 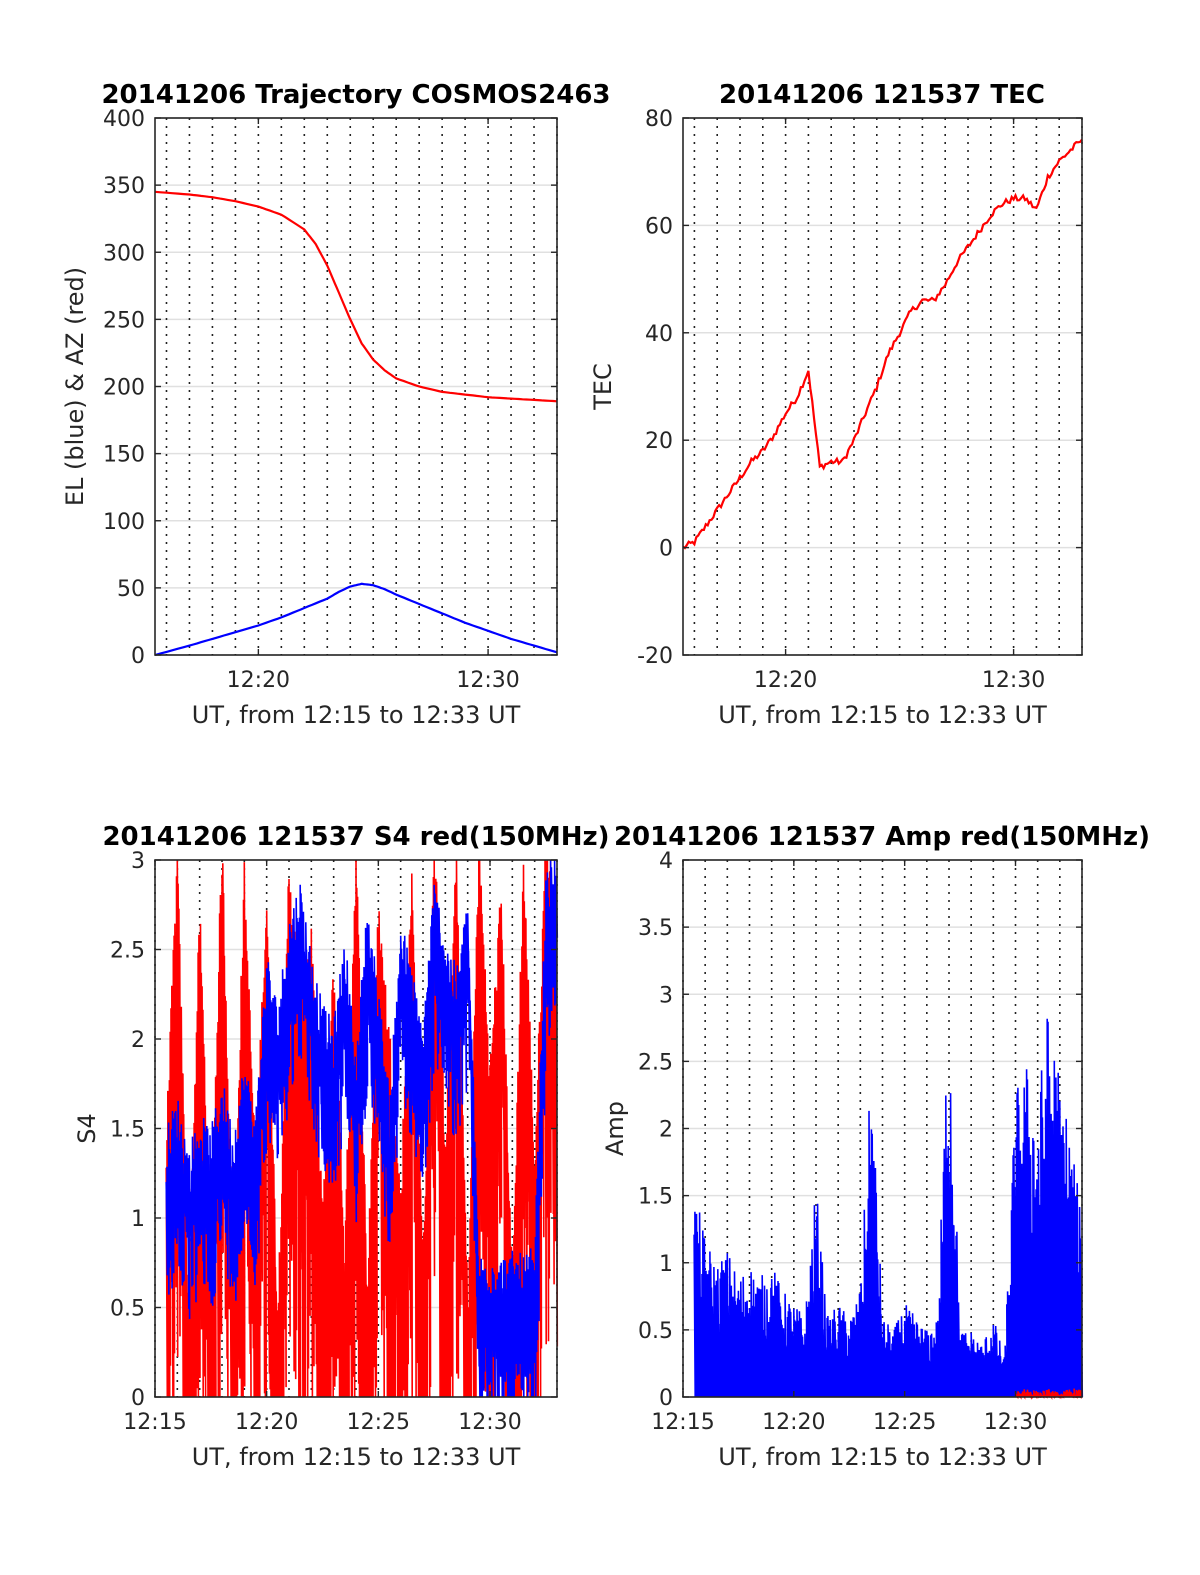 What do you see at coordinates (124, 320) in the screenshot?
I see `y-tick-label: 250` at bounding box center [124, 320].